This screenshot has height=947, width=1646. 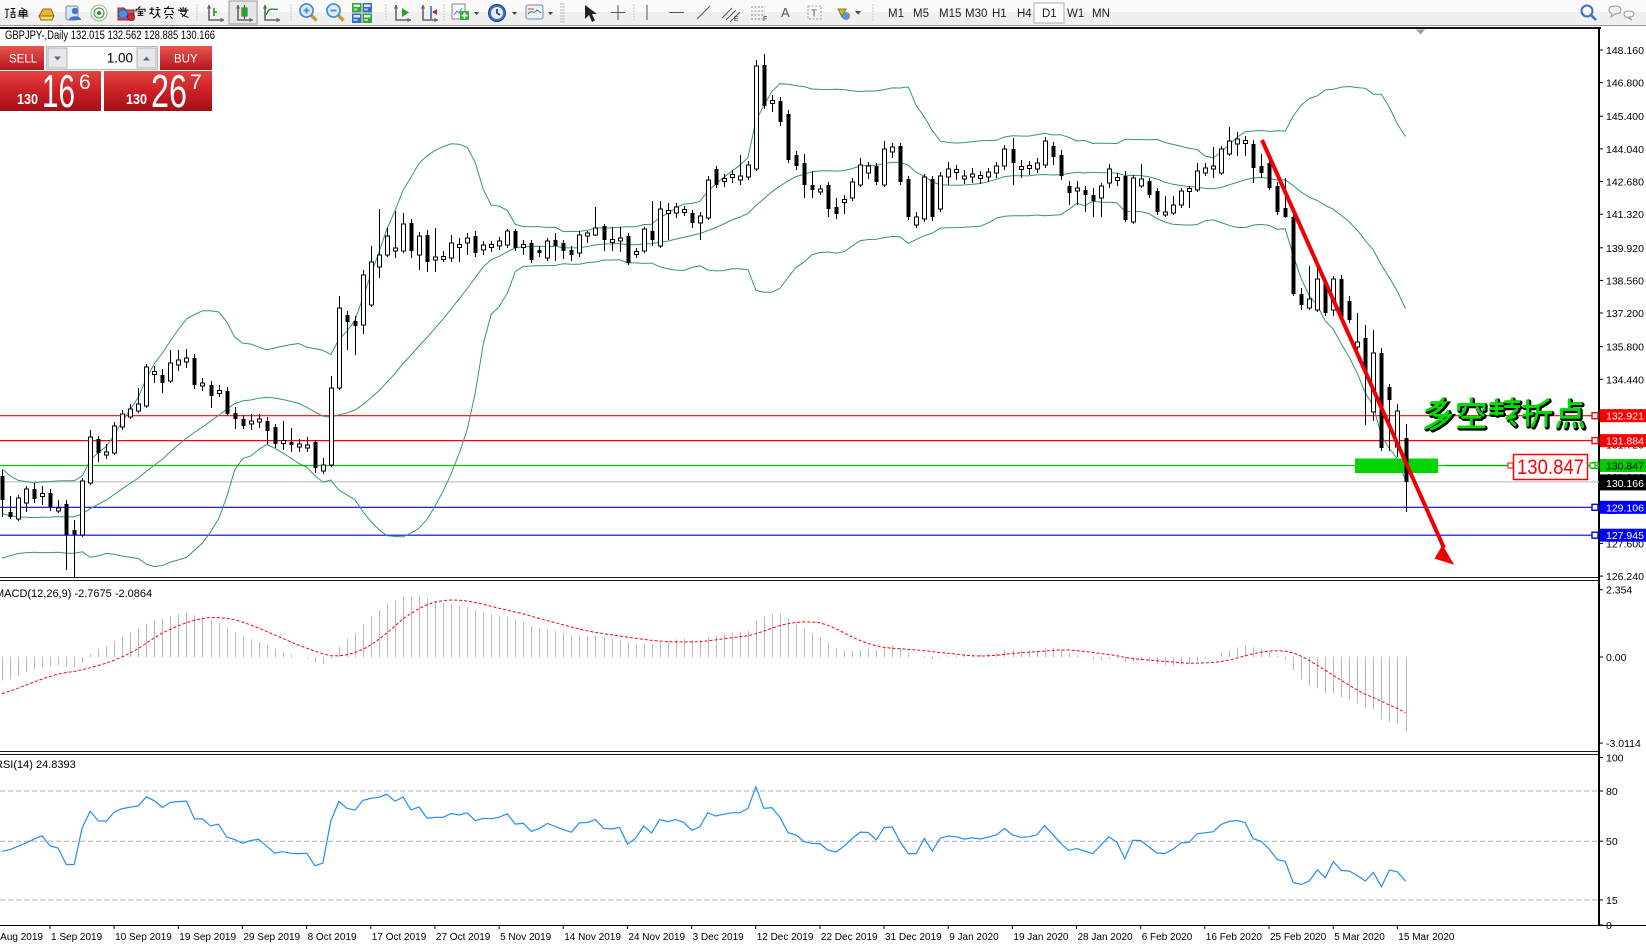 I want to click on svg-text: 6, so click(x=85, y=82).